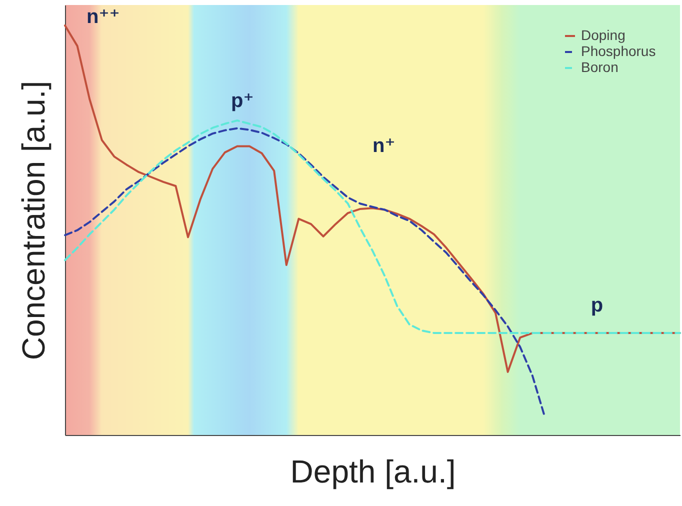 This screenshot has height=506, width=682. What do you see at coordinates (242, 101) in the screenshot?
I see `annotation: p⁺` at bounding box center [242, 101].